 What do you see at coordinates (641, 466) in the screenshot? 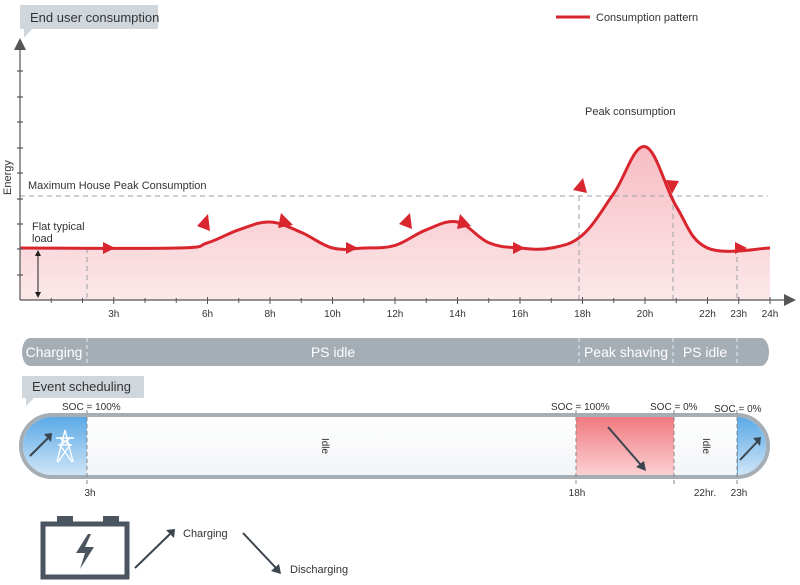
I see `discharge-arrow-icon` at bounding box center [641, 466].